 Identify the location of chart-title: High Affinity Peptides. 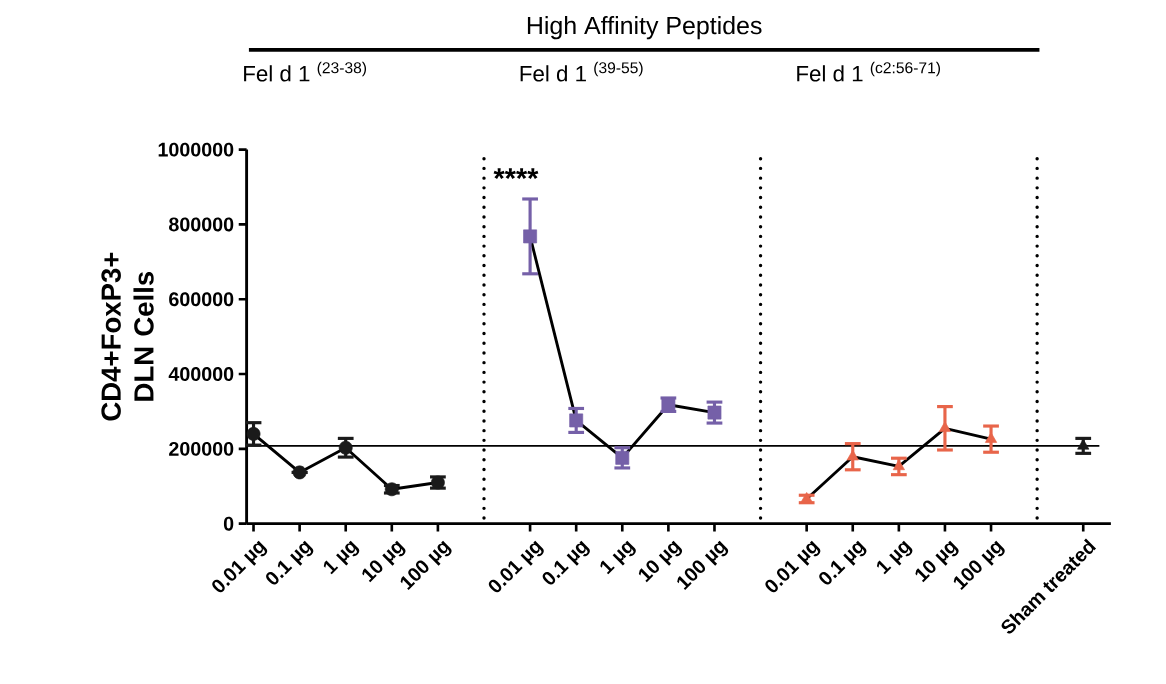
(644, 27).